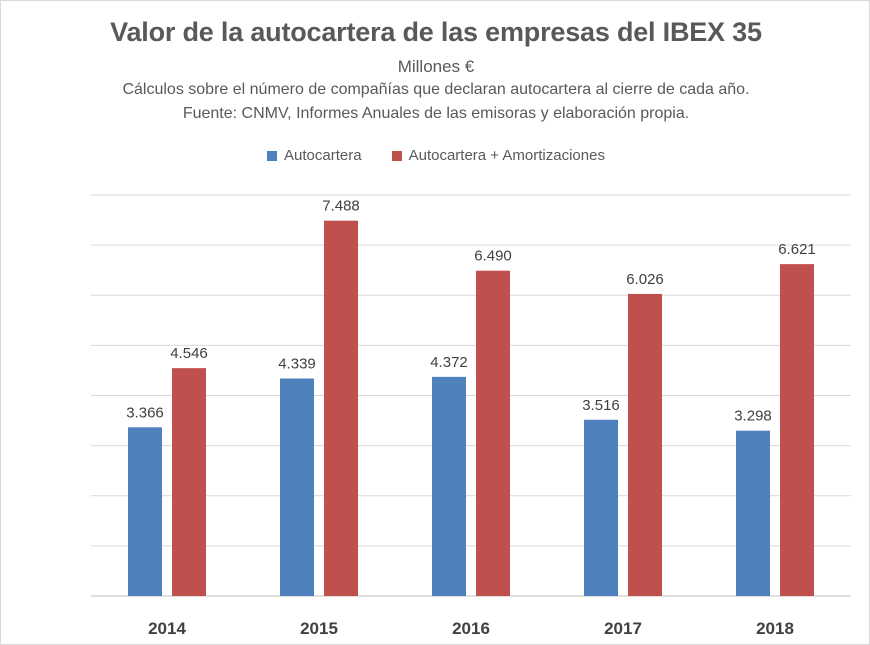 The width and height of the screenshot is (870, 645). Describe the element at coordinates (297, 364) in the screenshot. I see `data-label: 4.339` at that location.